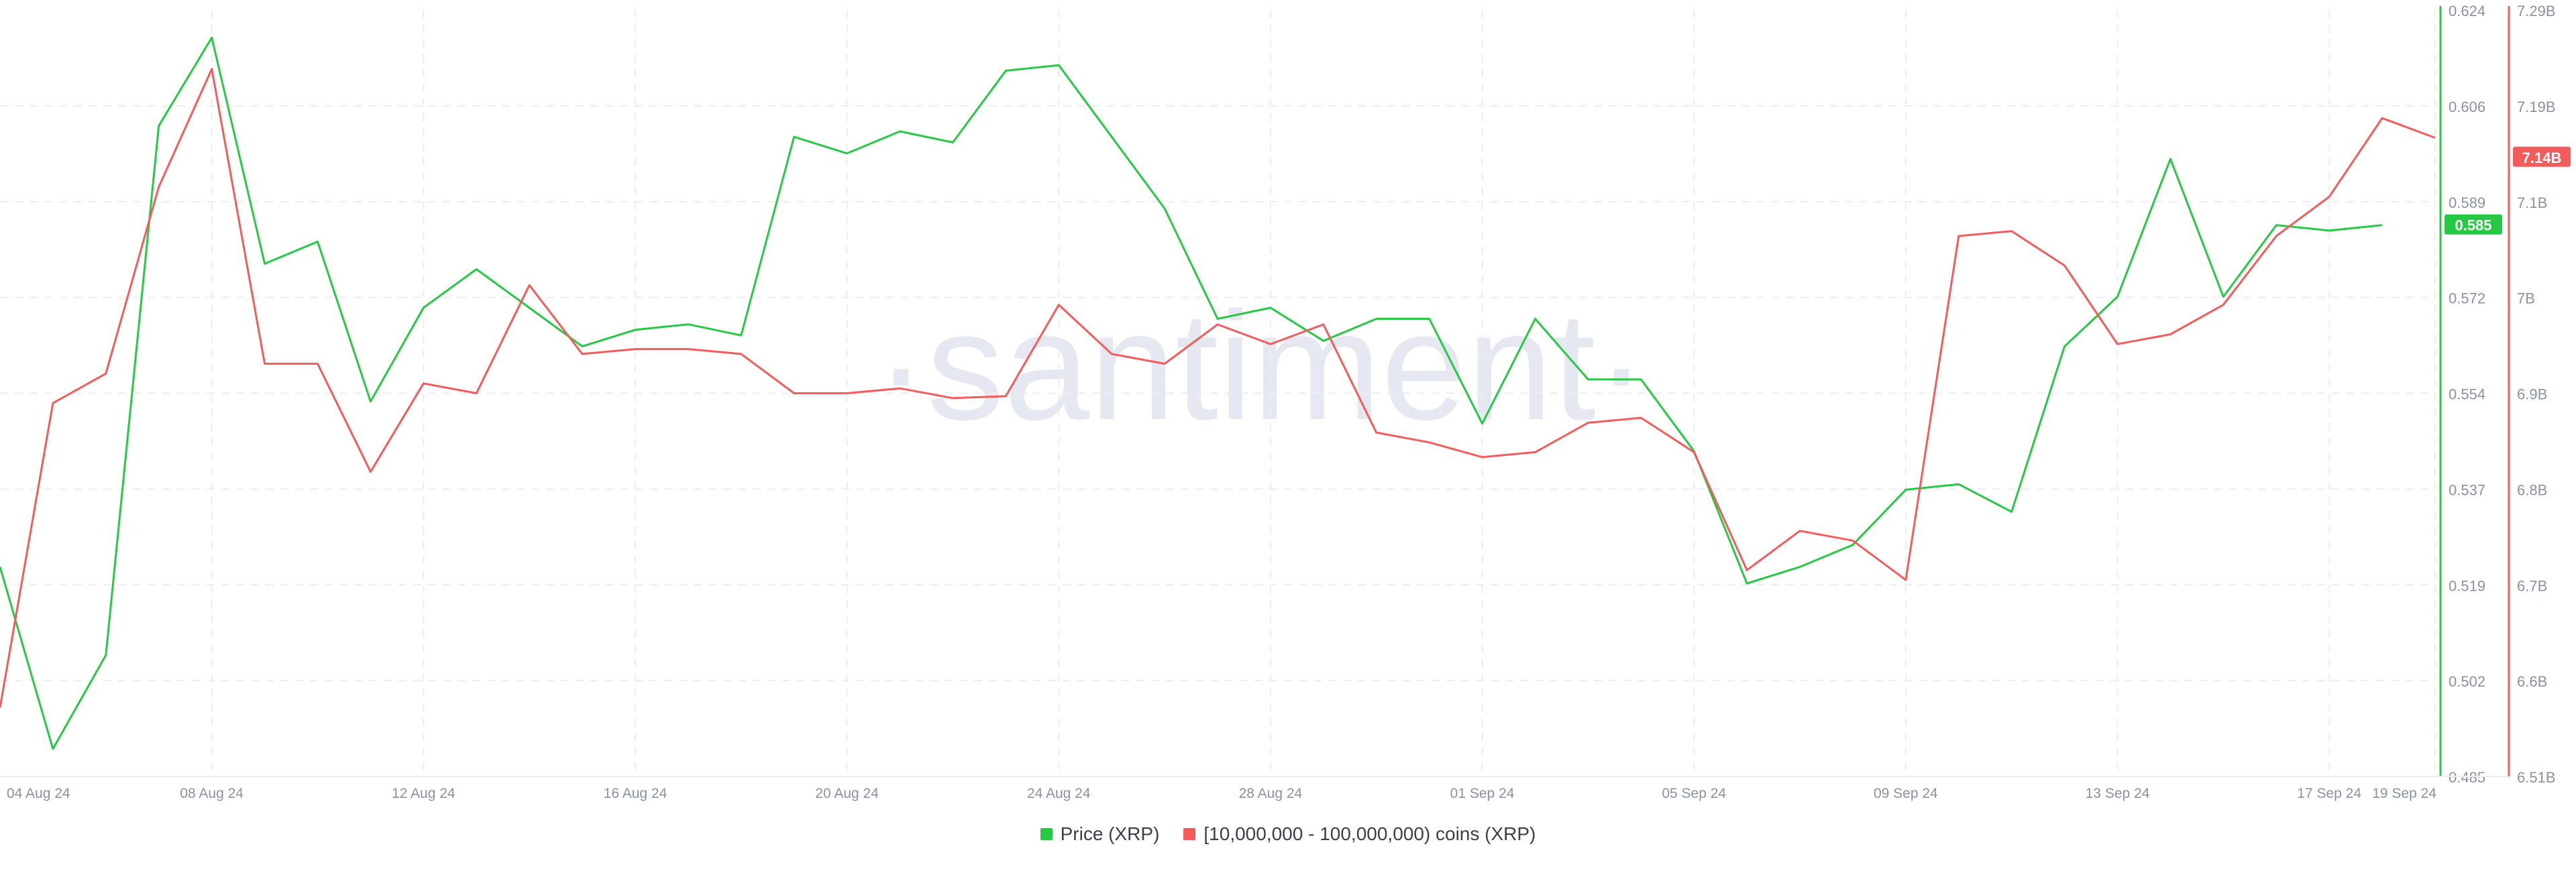  I want to click on price-last-value-badge-bg, so click(2473, 224).